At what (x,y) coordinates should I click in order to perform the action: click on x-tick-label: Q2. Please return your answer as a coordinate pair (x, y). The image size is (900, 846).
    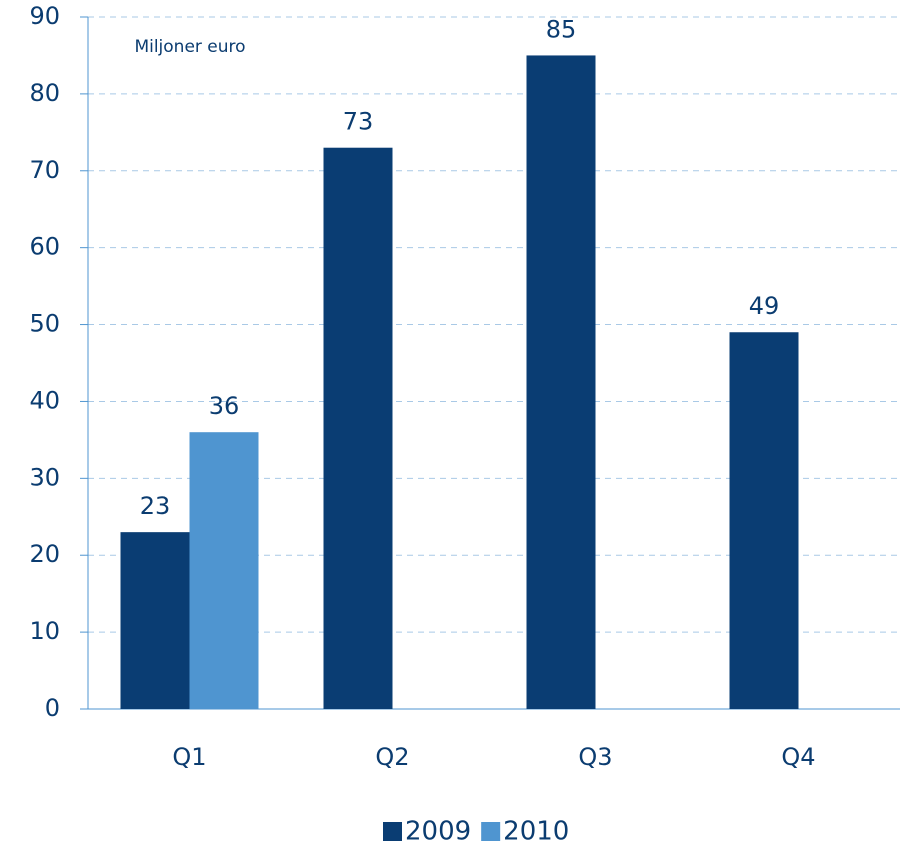
    Looking at the image, I should click on (392, 757).